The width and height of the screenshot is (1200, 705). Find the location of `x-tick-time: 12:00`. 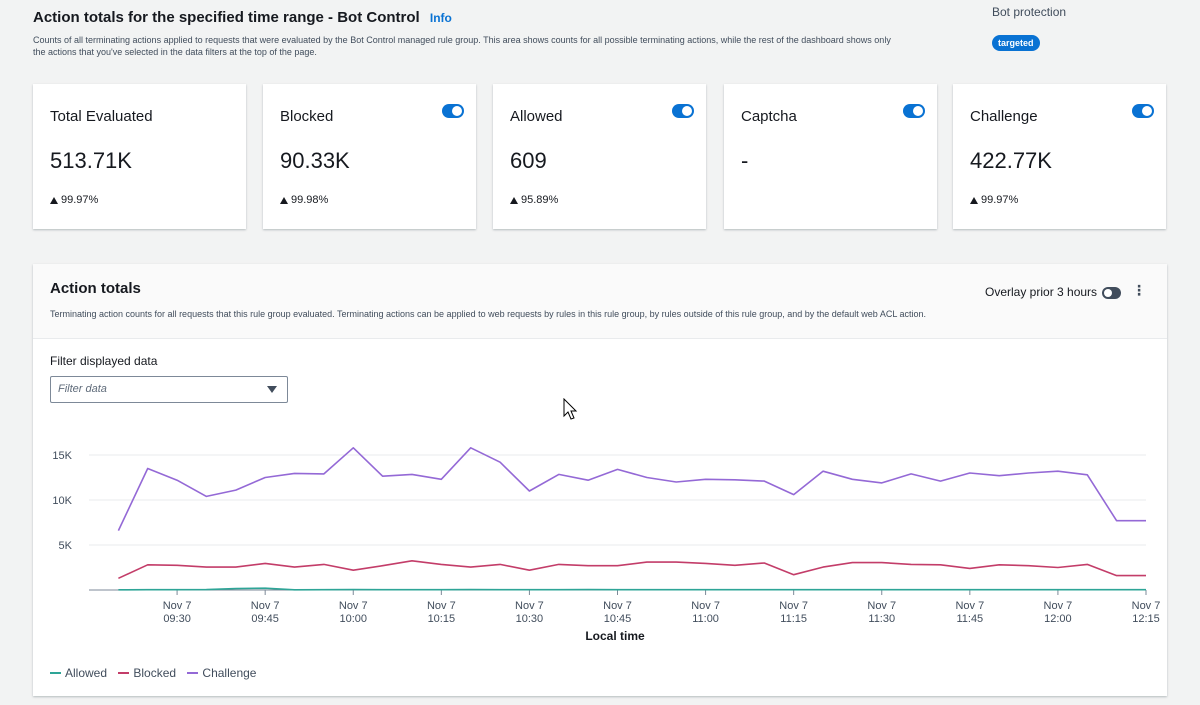

x-tick-time: 12:00 is located at coordinates (1058, 619).